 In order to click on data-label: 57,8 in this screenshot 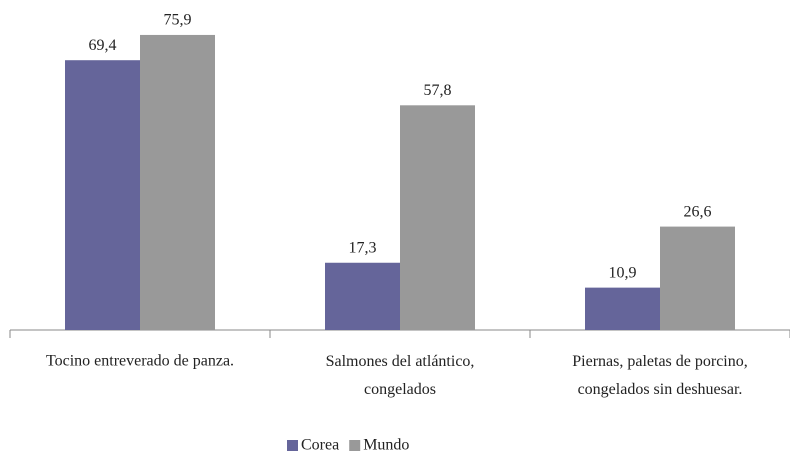, I will do `click(438, 90)`.